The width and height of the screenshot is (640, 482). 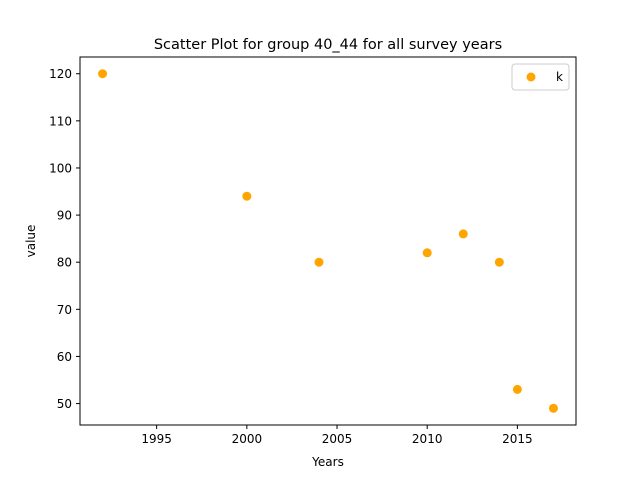 What do you see at coordinates (64, 404) in the screenshot?
I see `y-tick-label: 50` at bounding box center [64, 404].